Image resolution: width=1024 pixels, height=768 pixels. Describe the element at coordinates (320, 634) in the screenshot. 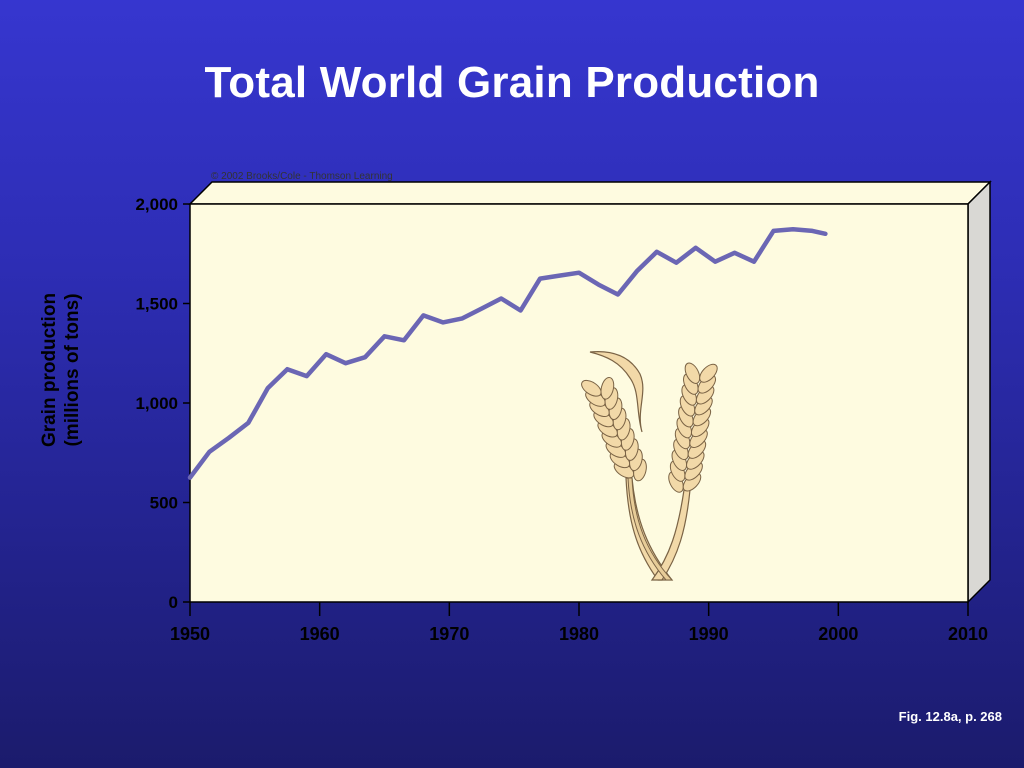

I see `x-tick-label-1960: 1960` at that location.